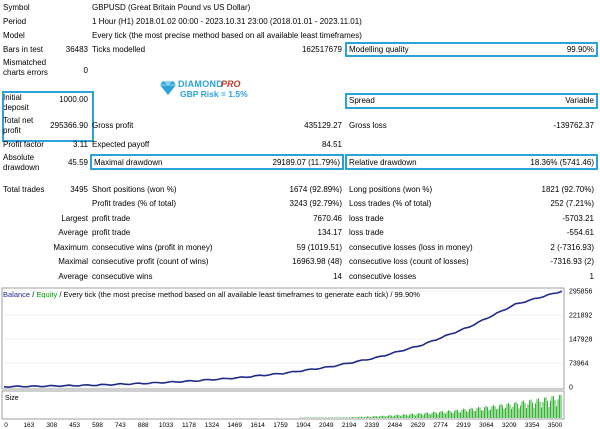 This screenshot has width=600, height=429. I want to click on initial-deposit-label: Initial deposit, so click(16, 102).